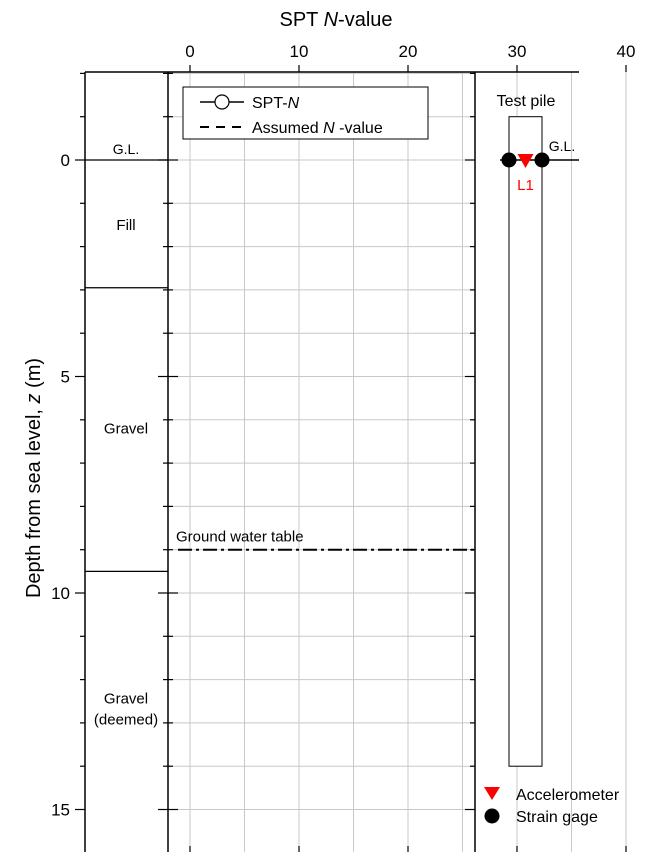 The height and width of the screenshot is (852, 658). Describe the element at coordinates (525, 441) in the screenshot. I see `pile-body` at that location.